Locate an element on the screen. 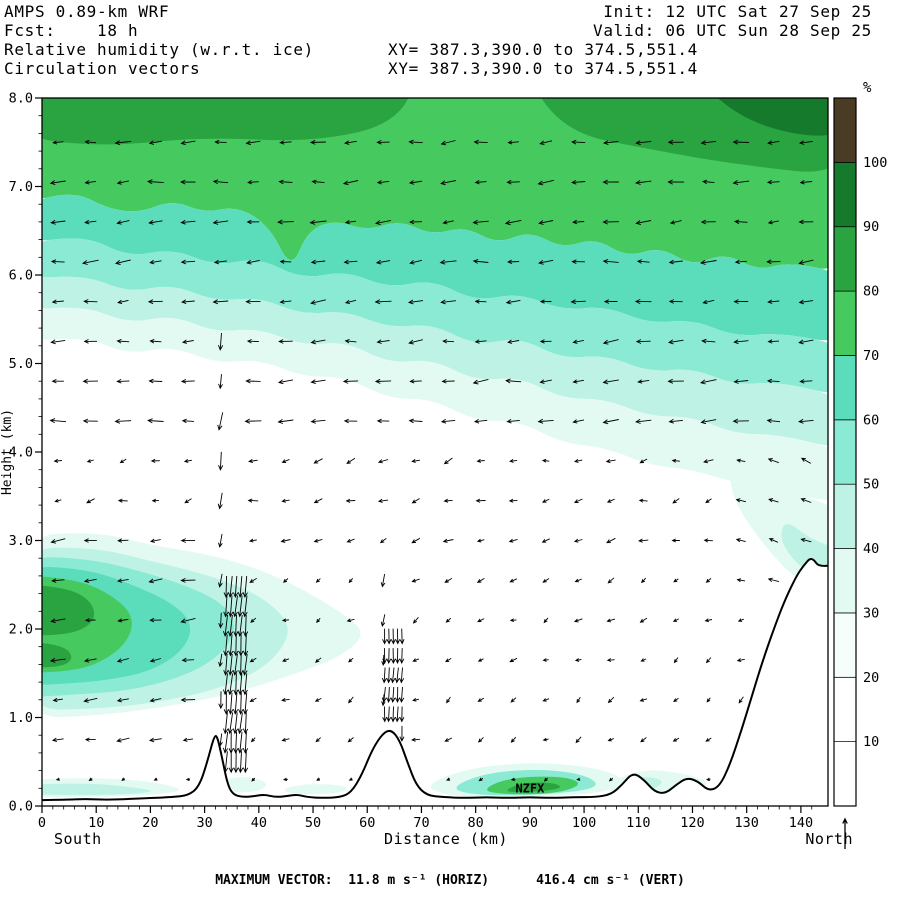 The height and width of the screenshot is (900, 900). y-tick-label: 4.0 is located at coordinates (21, 453).